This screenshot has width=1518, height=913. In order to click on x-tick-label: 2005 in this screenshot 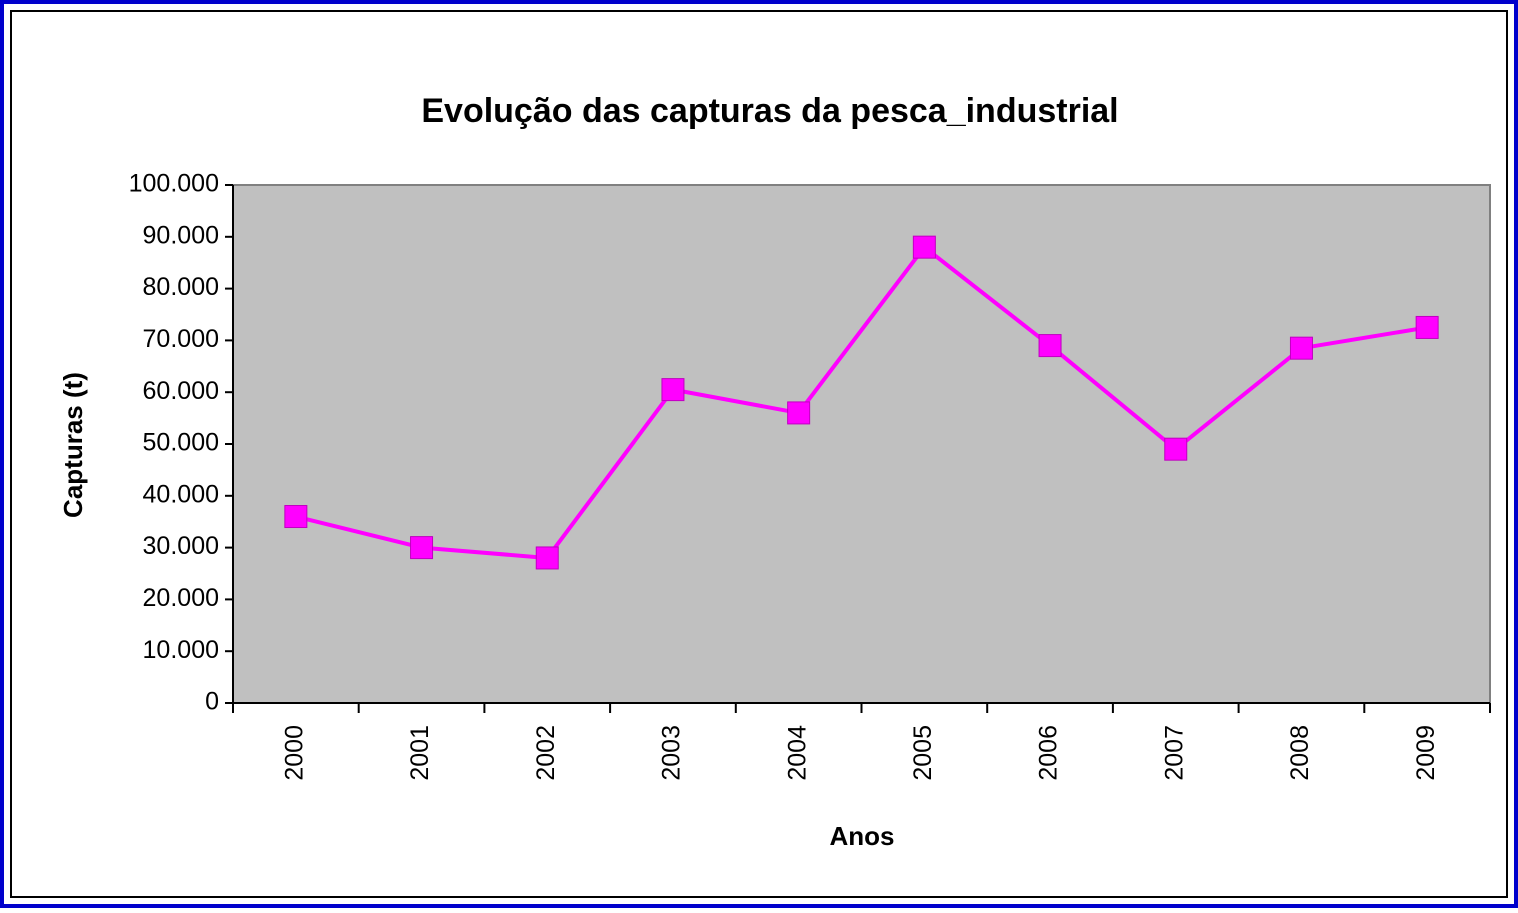, I will do `click(923, 753)`.